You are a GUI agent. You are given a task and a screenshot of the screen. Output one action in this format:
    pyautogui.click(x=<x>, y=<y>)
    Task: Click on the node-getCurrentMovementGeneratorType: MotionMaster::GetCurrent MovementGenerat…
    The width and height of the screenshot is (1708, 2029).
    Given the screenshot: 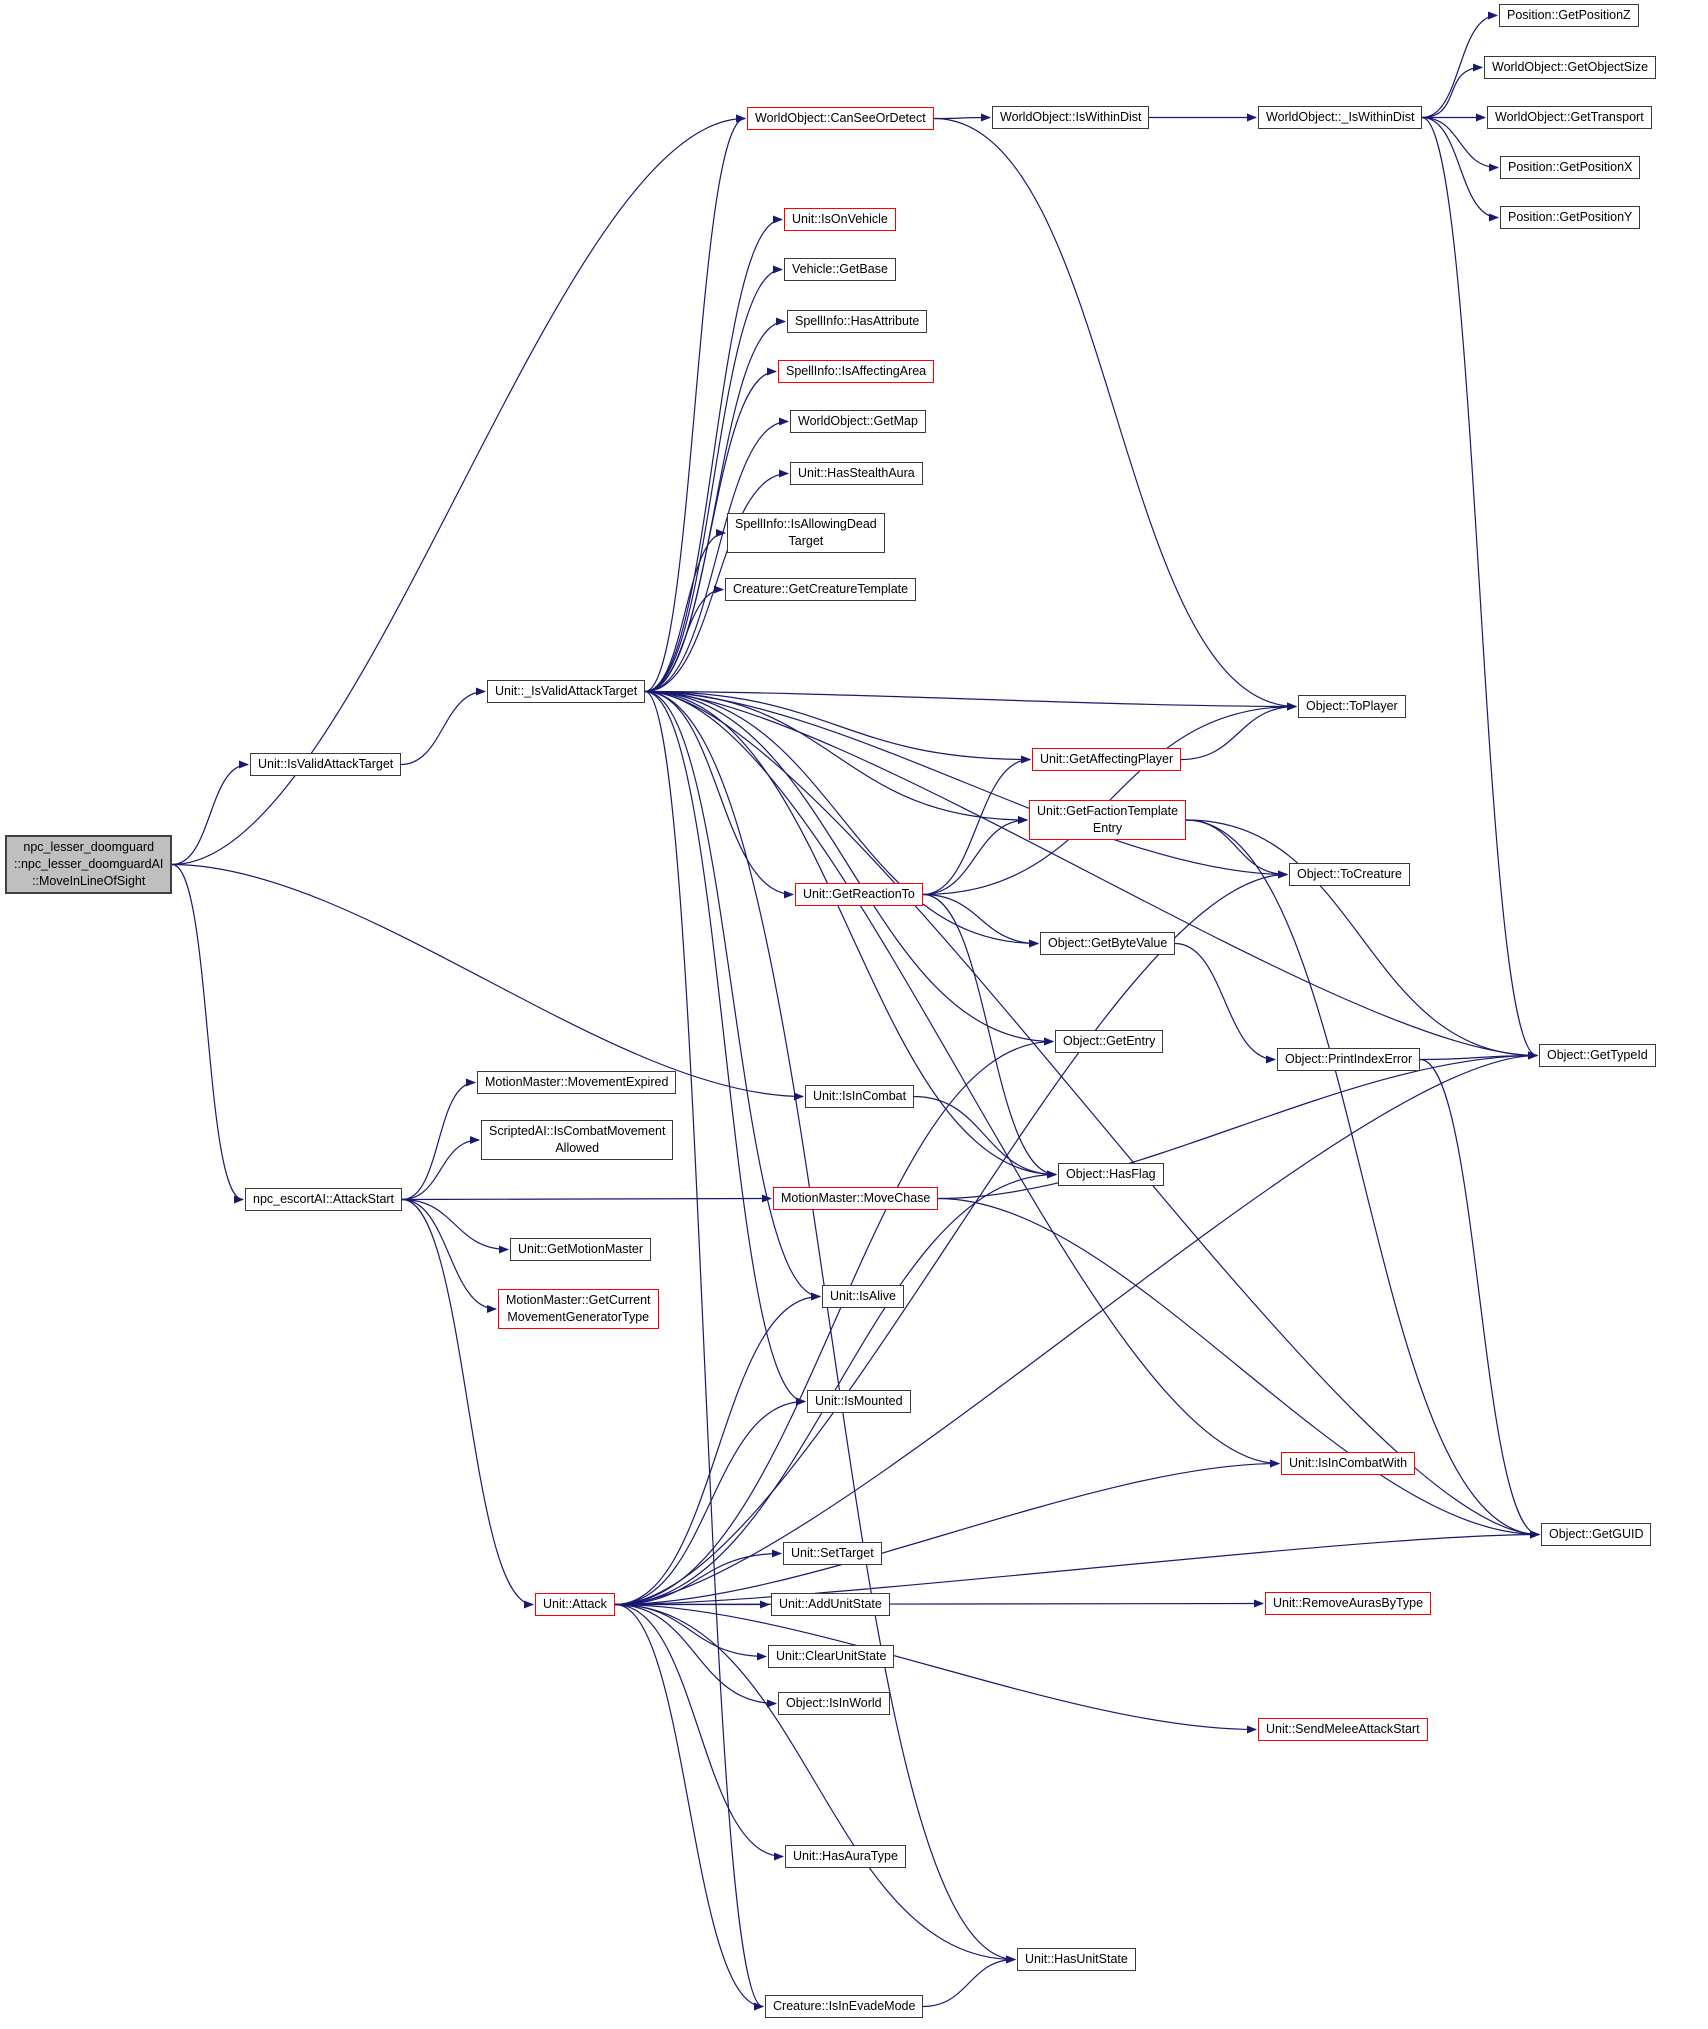 What is the action you would take?
    pyautogui.click(x=578, y=1309)
    